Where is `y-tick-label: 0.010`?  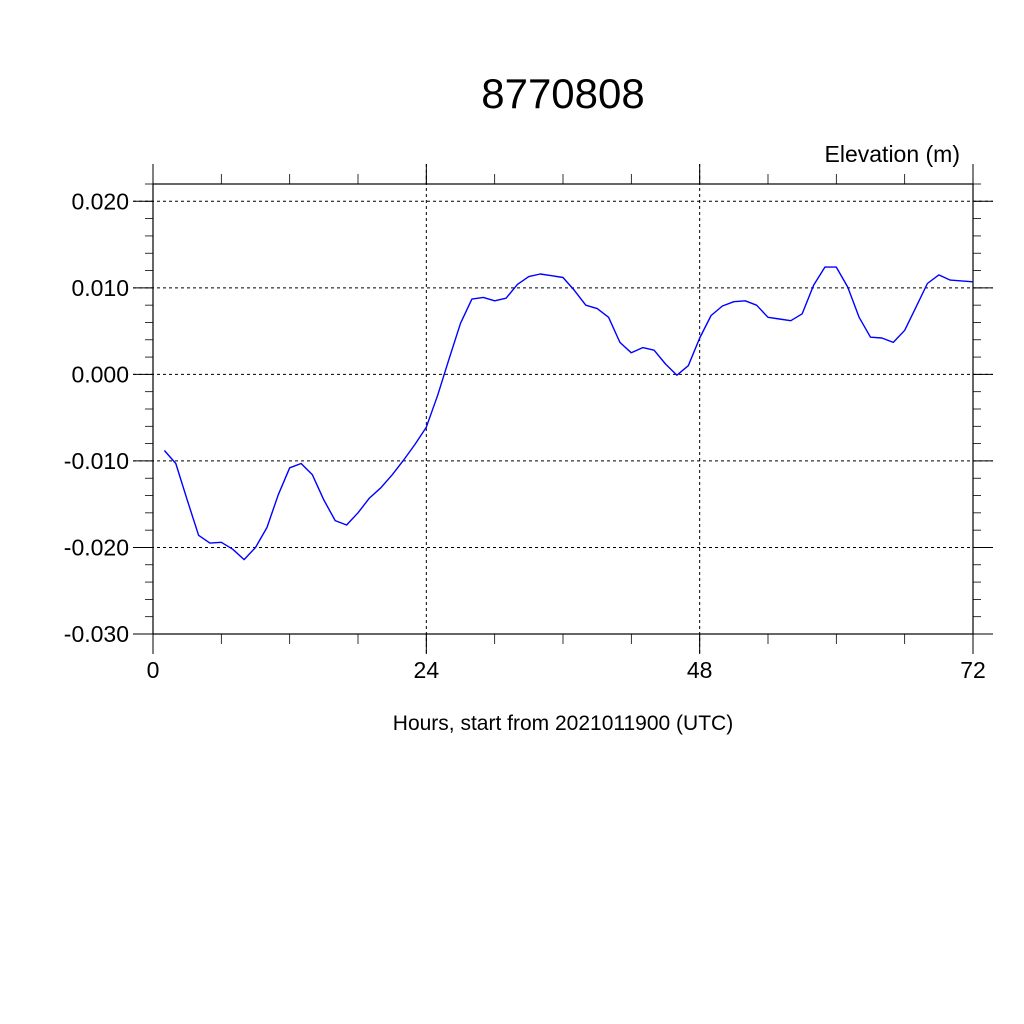 y-tick-label: 0.010 is located at coordinates (100, 288).